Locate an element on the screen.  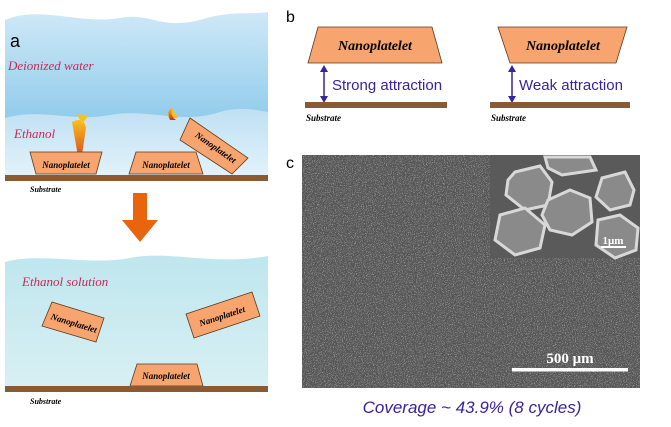
panel-a-bottom is located at coordinates (136, 323).